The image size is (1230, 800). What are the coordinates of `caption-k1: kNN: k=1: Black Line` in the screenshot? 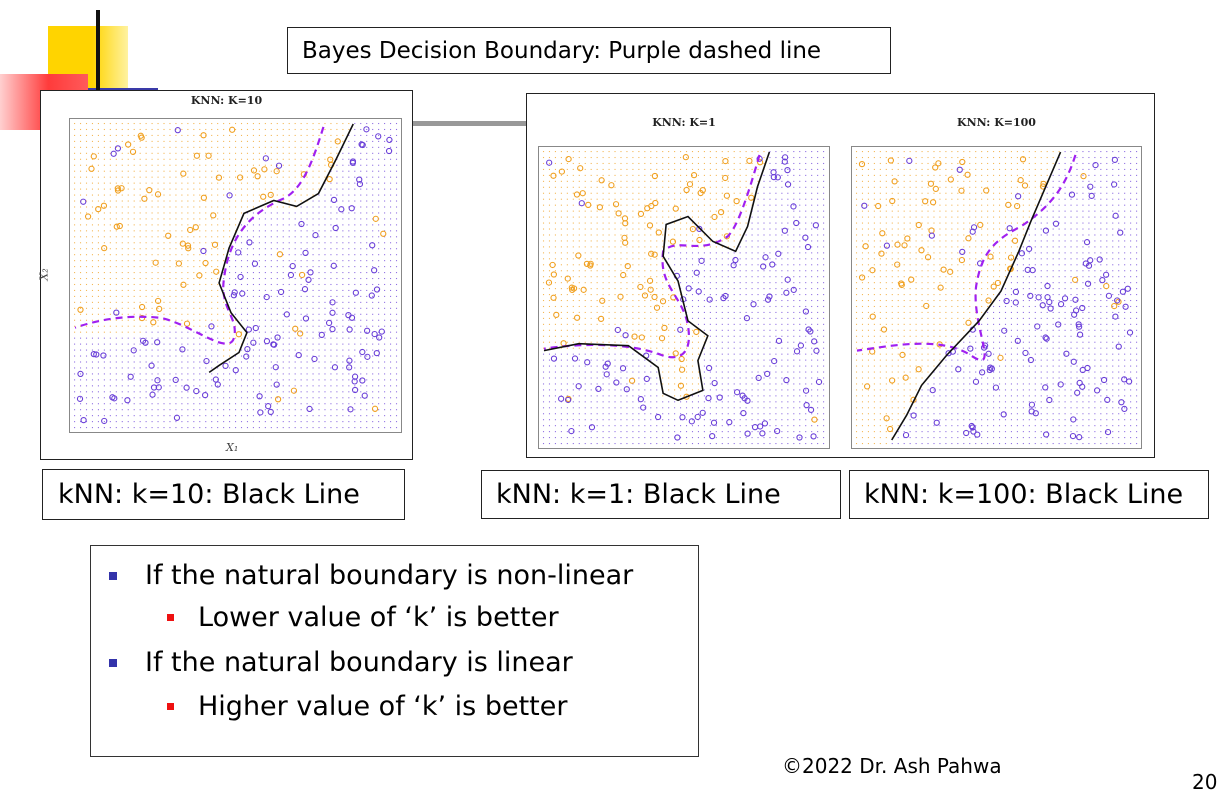 It's located at (661, 494).